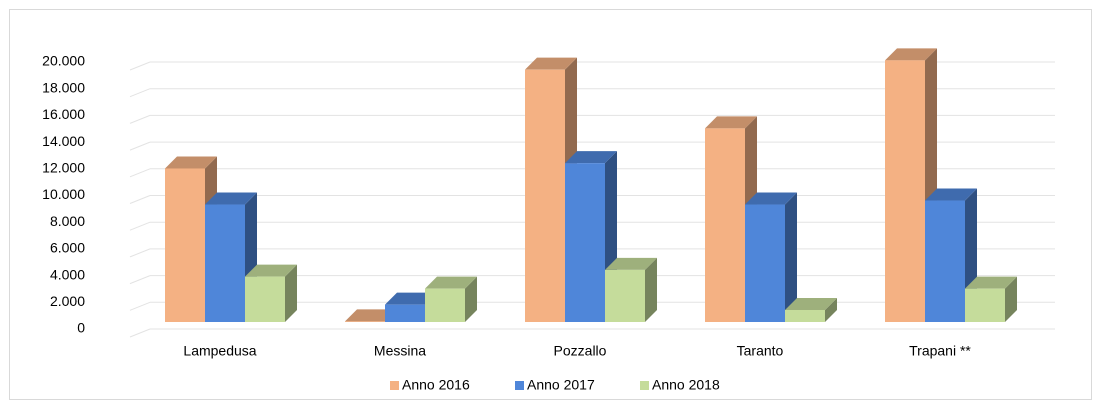  Describe the element at coordinates (67, 221) in the screenshot. I see `y-tick-label: 8.000` at that location.